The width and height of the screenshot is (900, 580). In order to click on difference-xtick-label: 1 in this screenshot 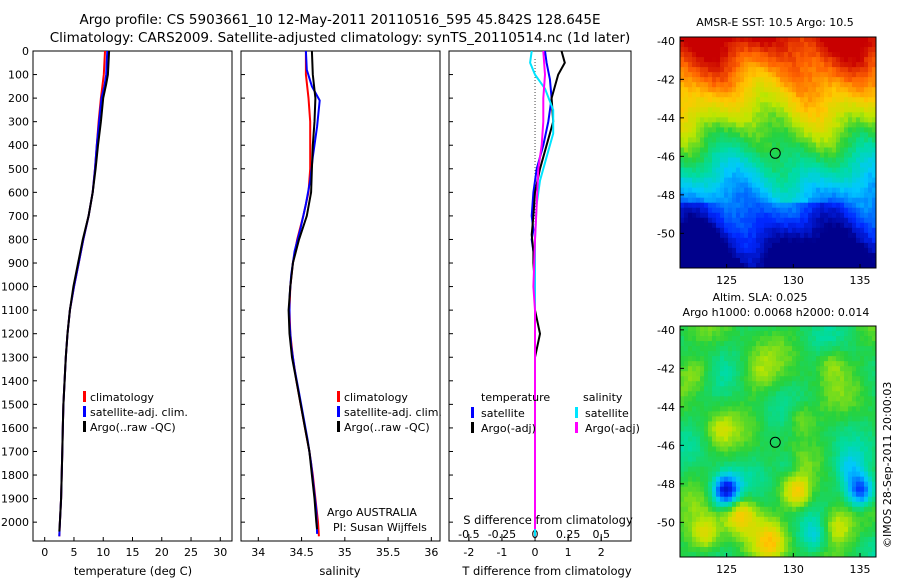, I will do `click(568, 552)`.